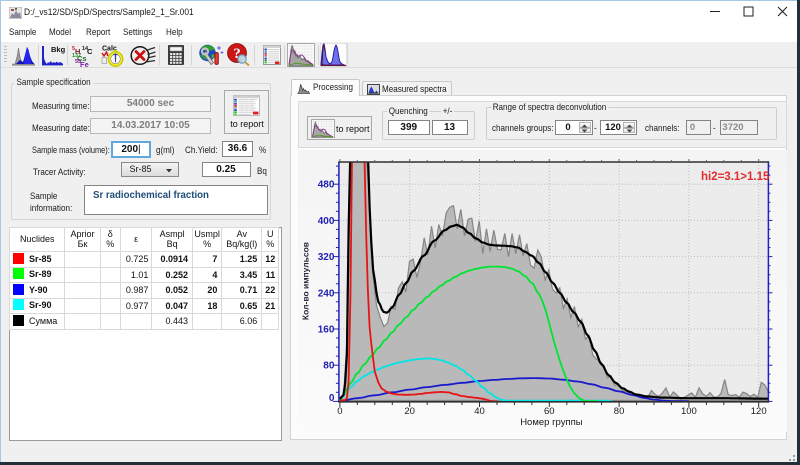 This screenshot has width=800, height=465. What do you see at coordinates (90, 51) in the screenshot?
I see `svg-text: C` at bounding box center [90, 51].